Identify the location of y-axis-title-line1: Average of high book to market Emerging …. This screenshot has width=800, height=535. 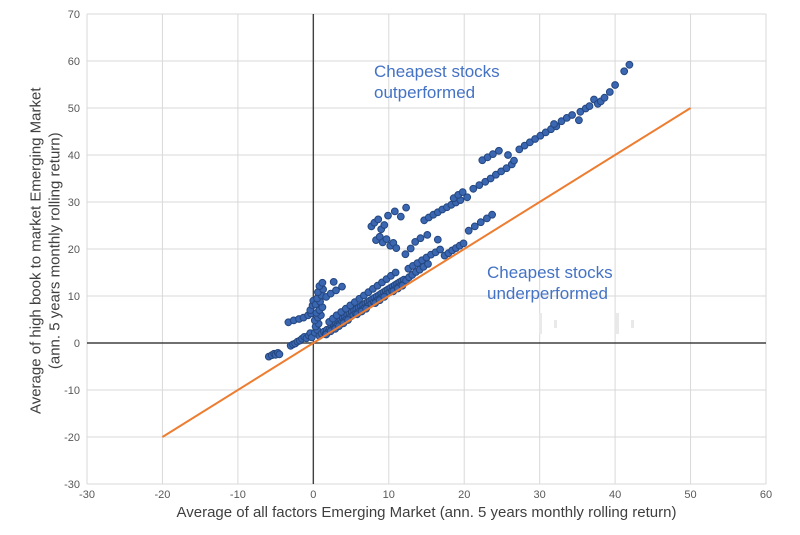
(36, 251).